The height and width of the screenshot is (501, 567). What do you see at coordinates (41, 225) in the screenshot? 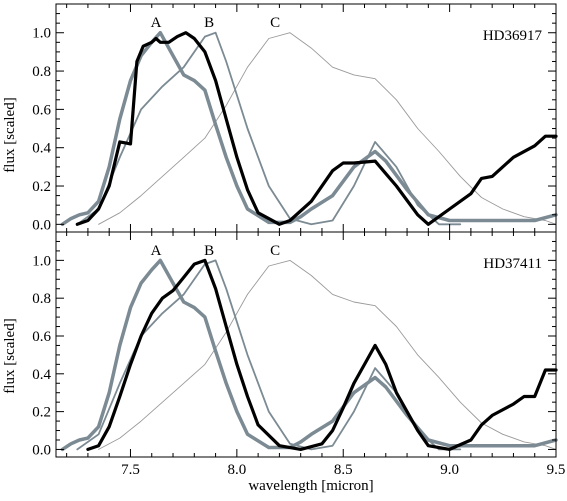
I see `y-tick-label-top: 0.0` at bounding box center [41, 225].